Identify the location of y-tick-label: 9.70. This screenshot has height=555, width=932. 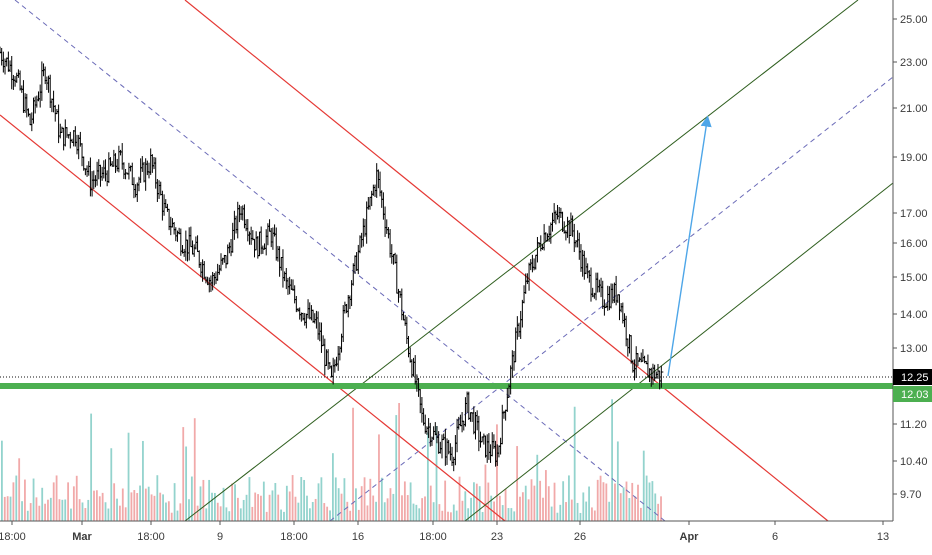
(910, 495).